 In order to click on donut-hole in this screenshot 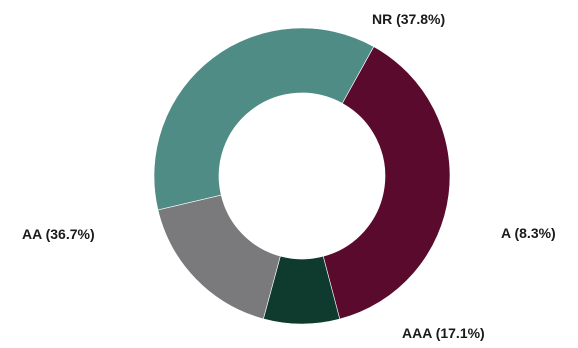, I will do `click(302, 176)`.